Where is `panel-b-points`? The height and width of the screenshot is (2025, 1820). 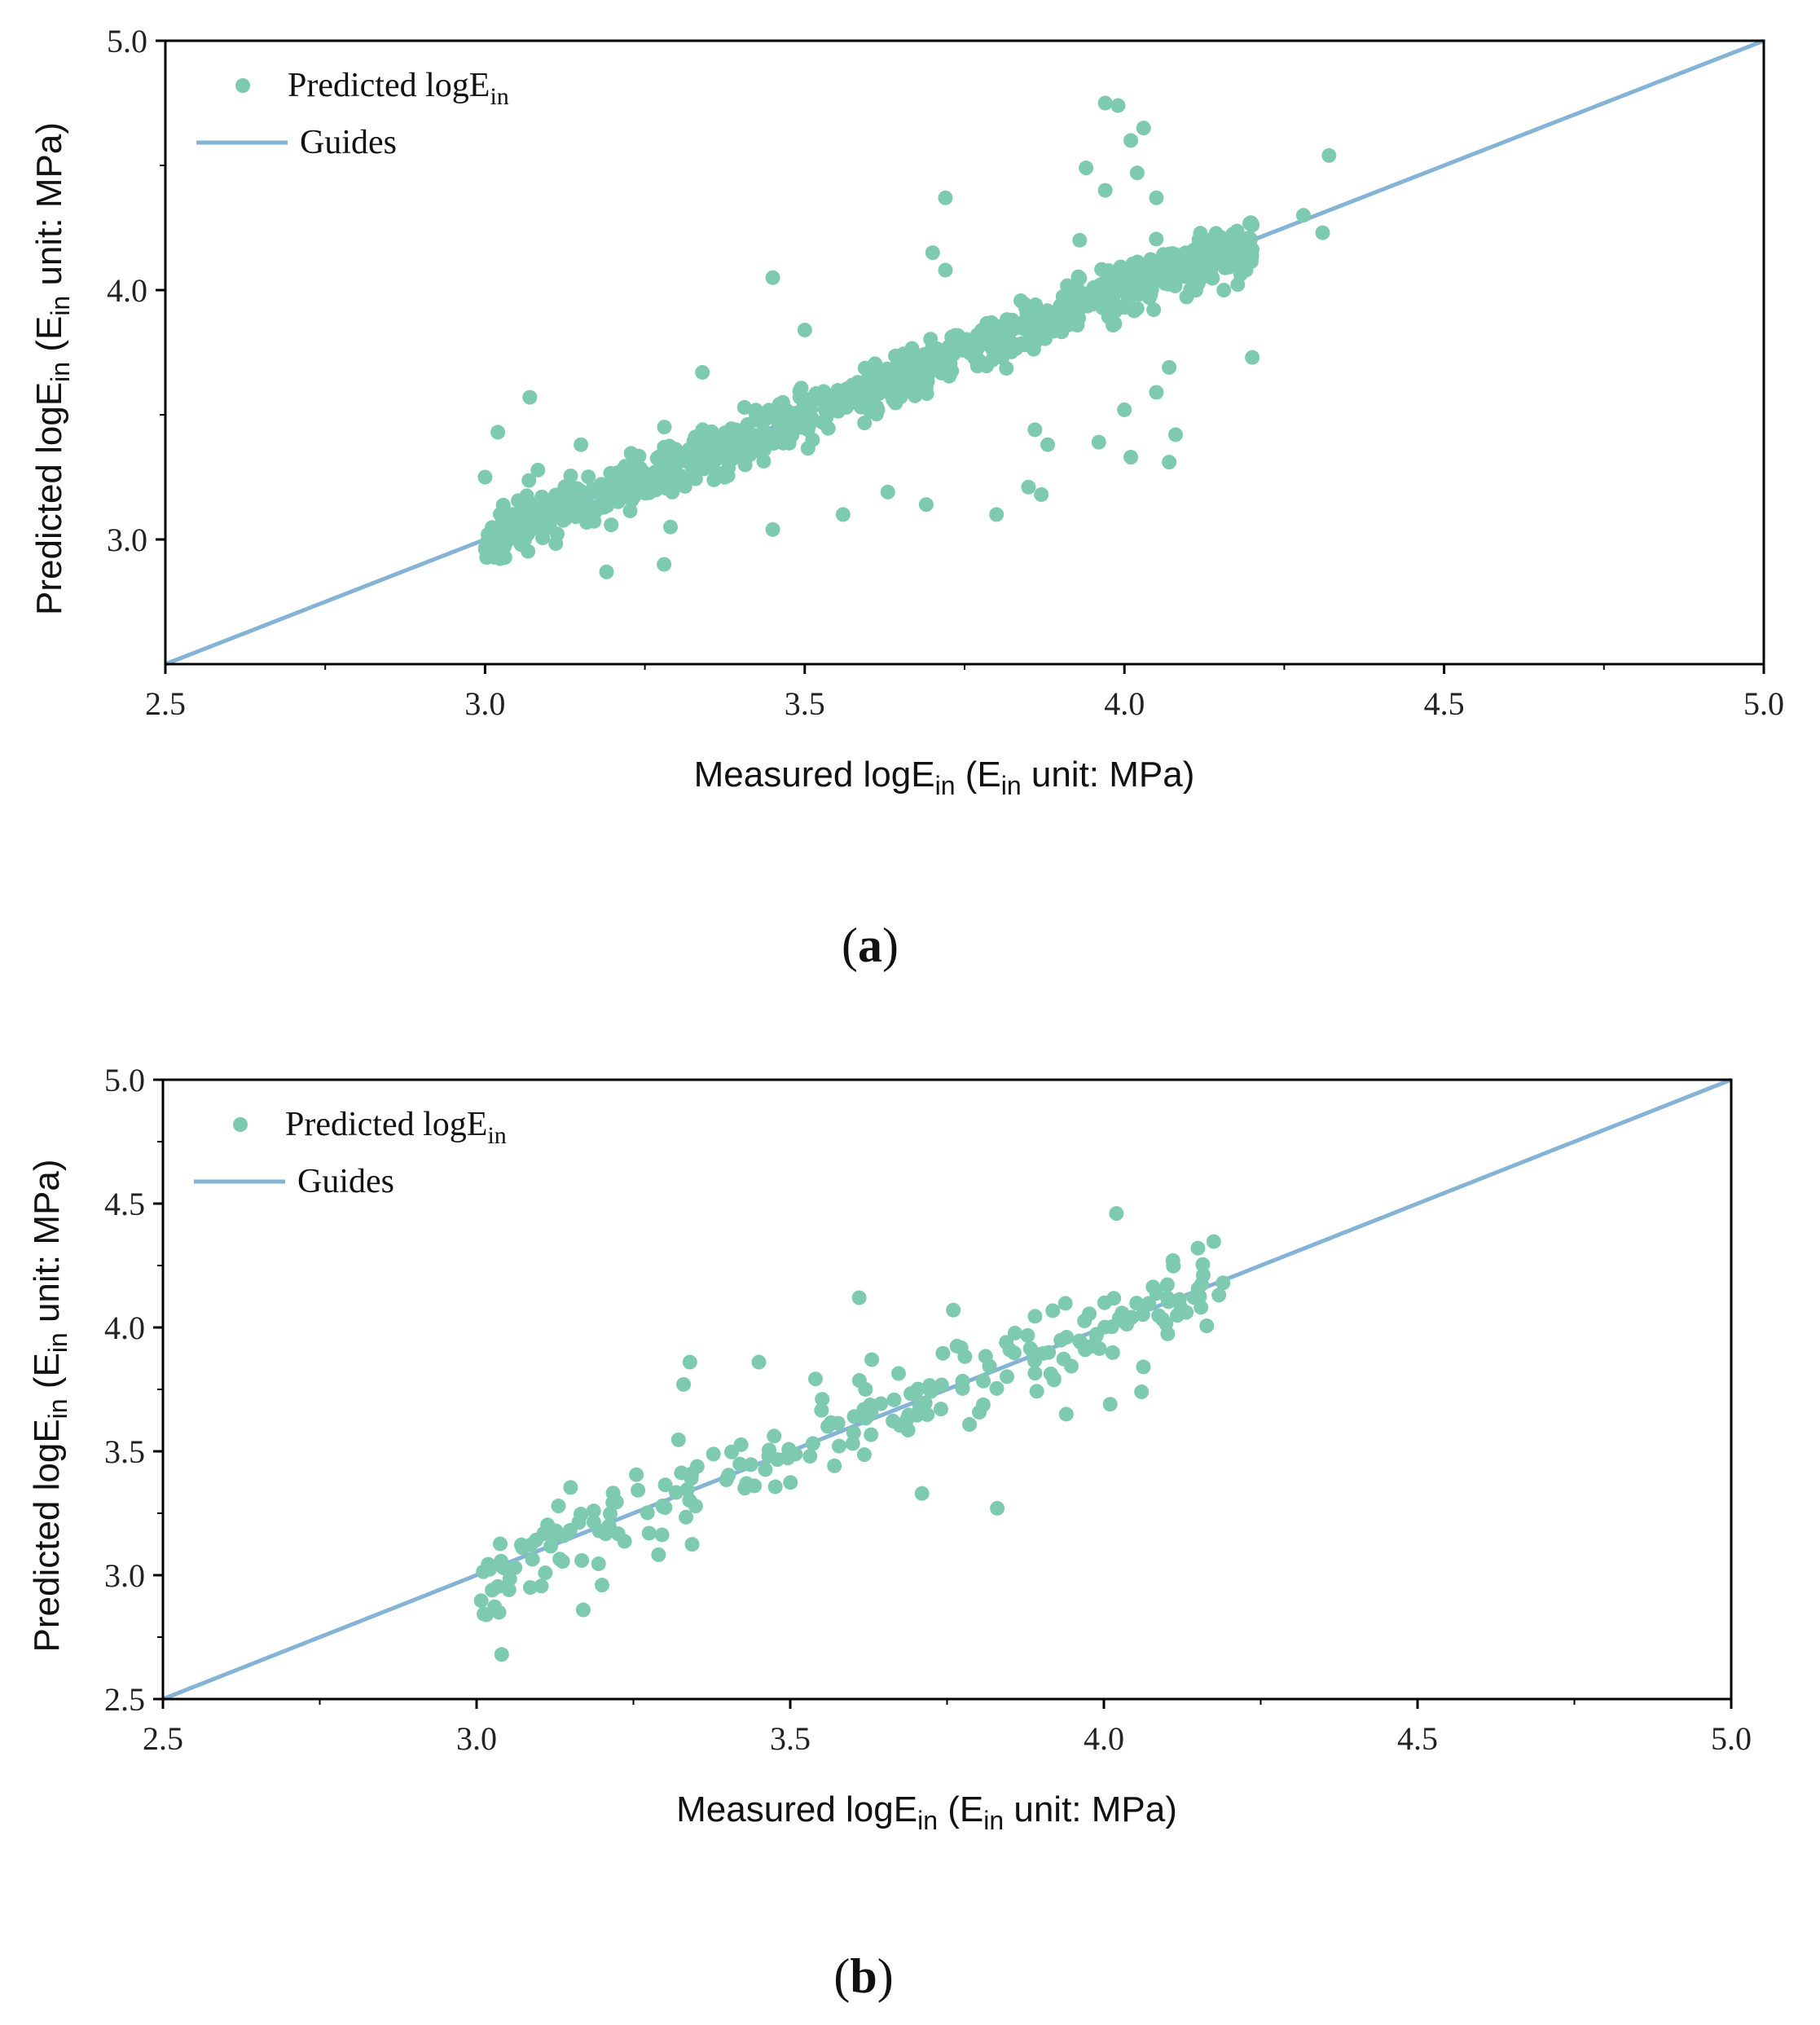
panel-b-points is located at coordinates (852, 1434).